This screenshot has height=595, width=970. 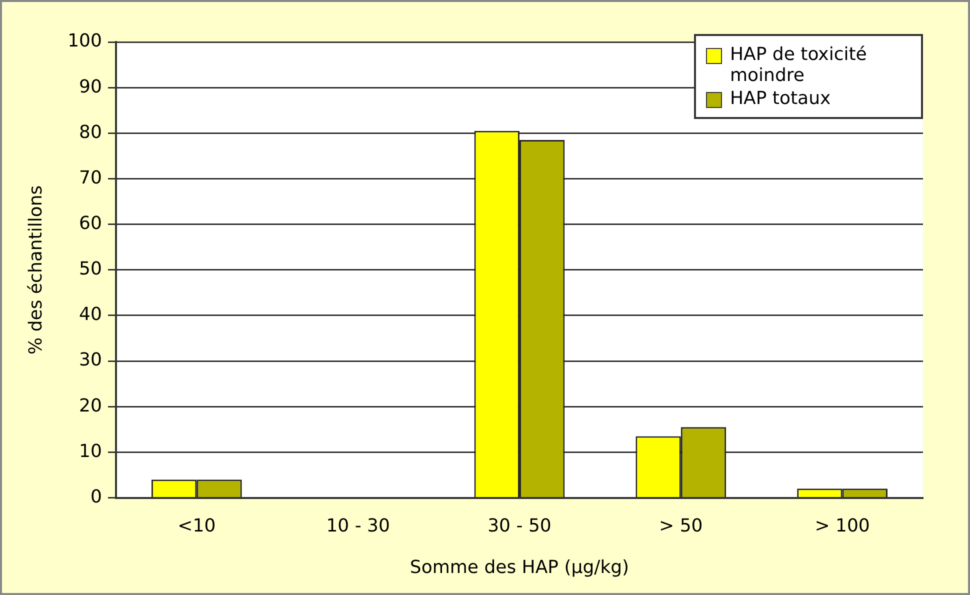 What do you see at coordinates (85, 41) in the screenshot?
I see `y-tick-label: 100` at bounding box center [85, 41].